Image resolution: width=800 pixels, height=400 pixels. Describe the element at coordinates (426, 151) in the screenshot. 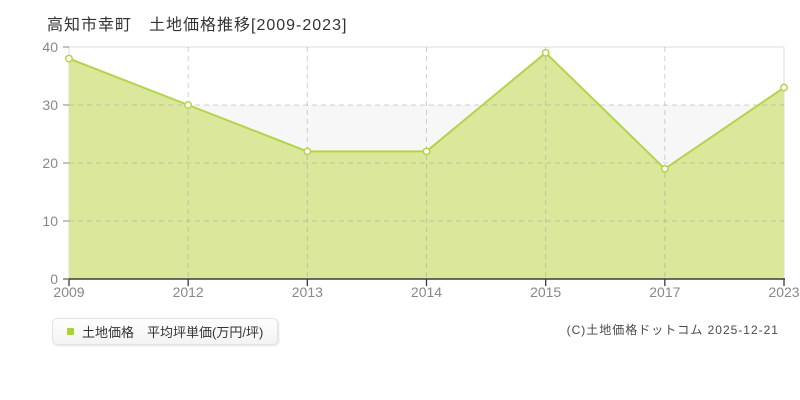

I see `data-point-2014` at that location.